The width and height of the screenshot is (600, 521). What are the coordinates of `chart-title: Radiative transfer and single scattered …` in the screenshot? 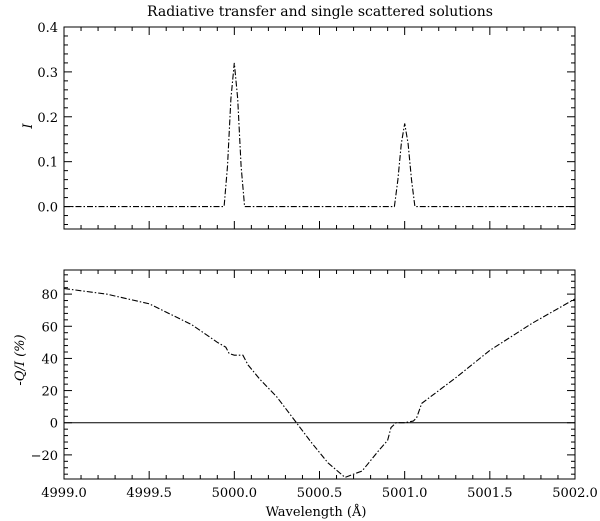 It's located at (320, 12).